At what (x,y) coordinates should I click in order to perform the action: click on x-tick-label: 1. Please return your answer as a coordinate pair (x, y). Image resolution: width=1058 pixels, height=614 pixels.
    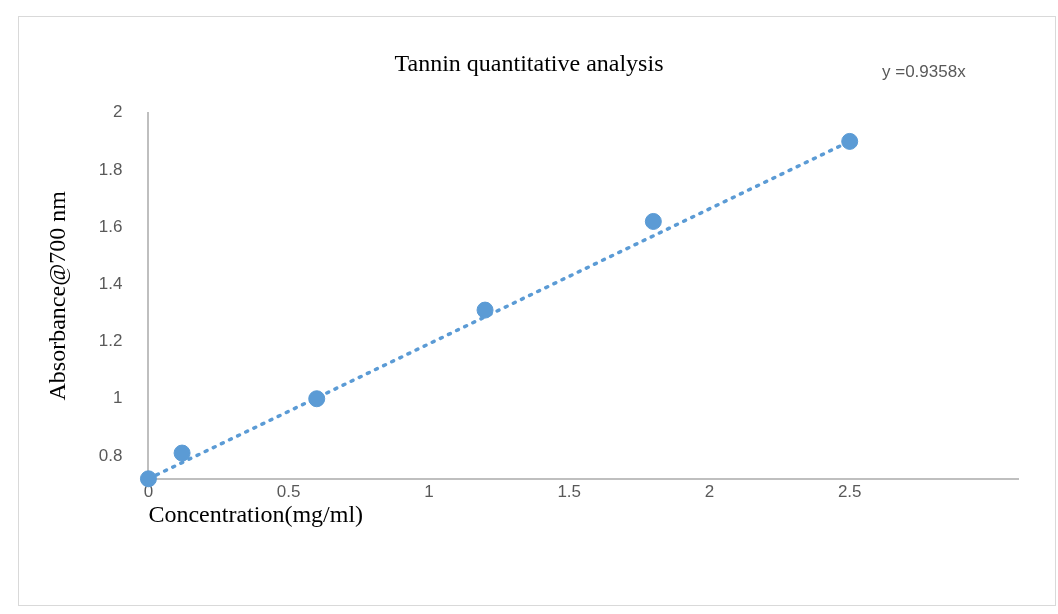
    Looking at the image, I should click on (429, 491).